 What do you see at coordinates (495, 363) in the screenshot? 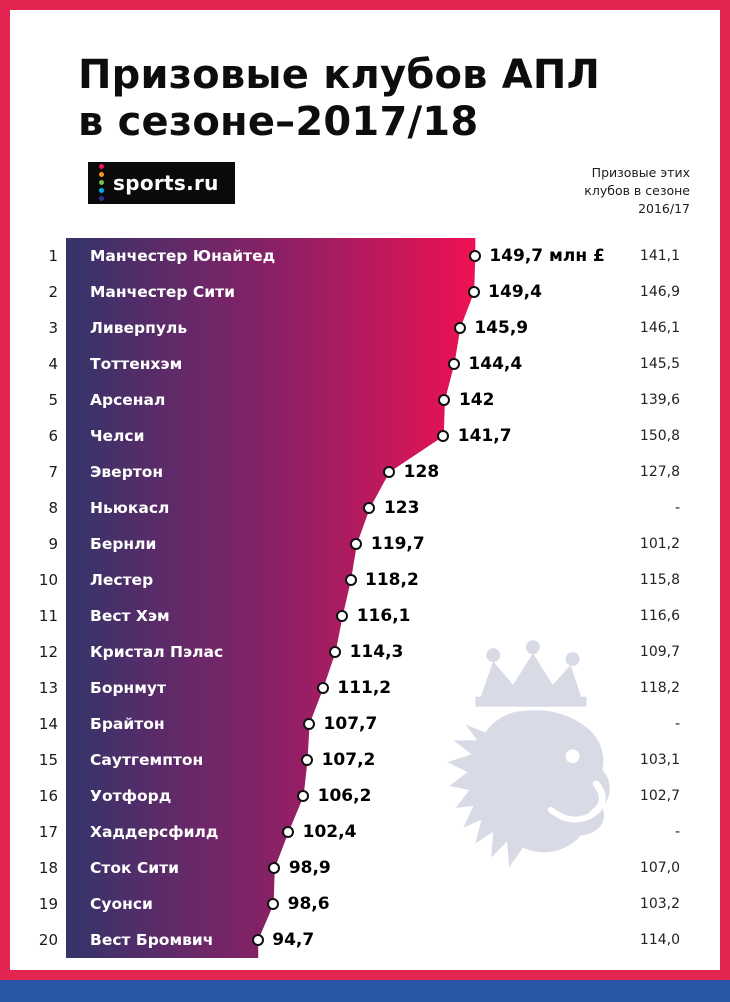
I see `value-label: 144,4` at bounding box center [495, 363].